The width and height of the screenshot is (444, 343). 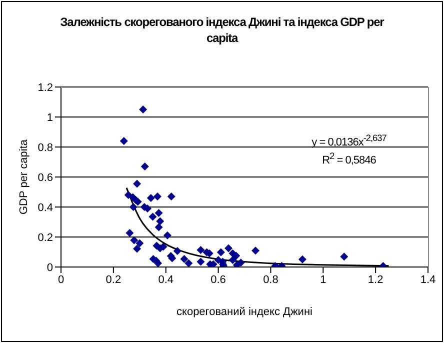 What do you see at coordinates (376, 280) in the screenshot?
I see `x-tick-label: 1.2` at bounding box center [376, 280].